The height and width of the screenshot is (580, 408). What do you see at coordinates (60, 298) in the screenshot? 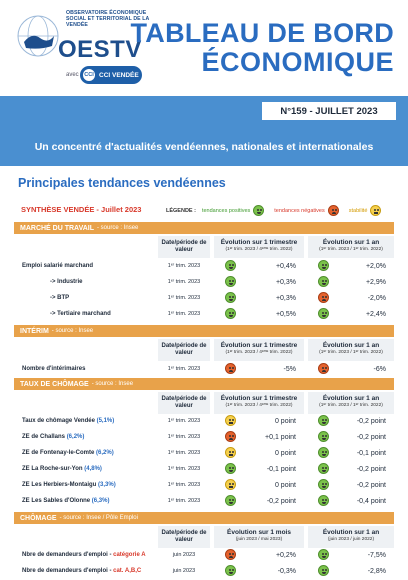
I see `row-label: -> BTP` at bounding box center [60, 298].